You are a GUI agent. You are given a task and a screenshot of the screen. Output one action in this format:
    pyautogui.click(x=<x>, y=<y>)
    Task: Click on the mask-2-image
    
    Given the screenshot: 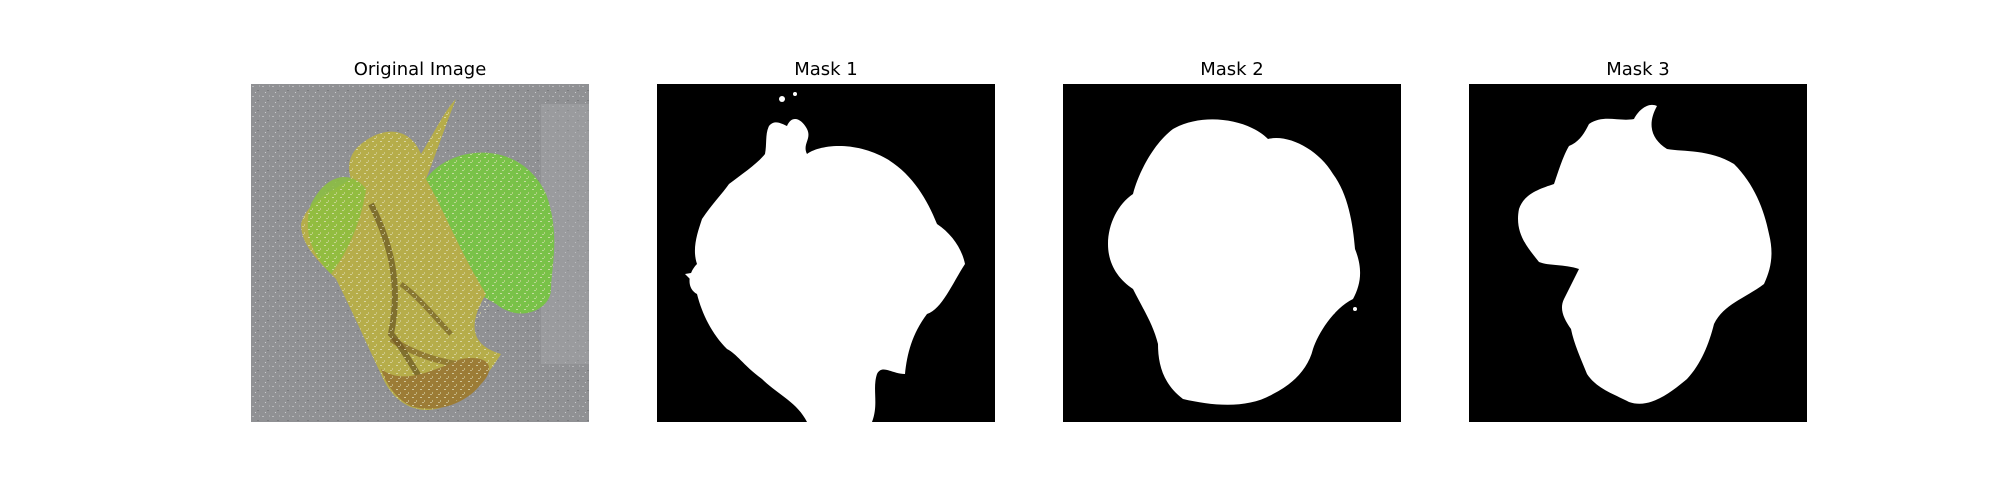 What is the action you would take?
    pyautogui.click(x=1232, y=253)
    